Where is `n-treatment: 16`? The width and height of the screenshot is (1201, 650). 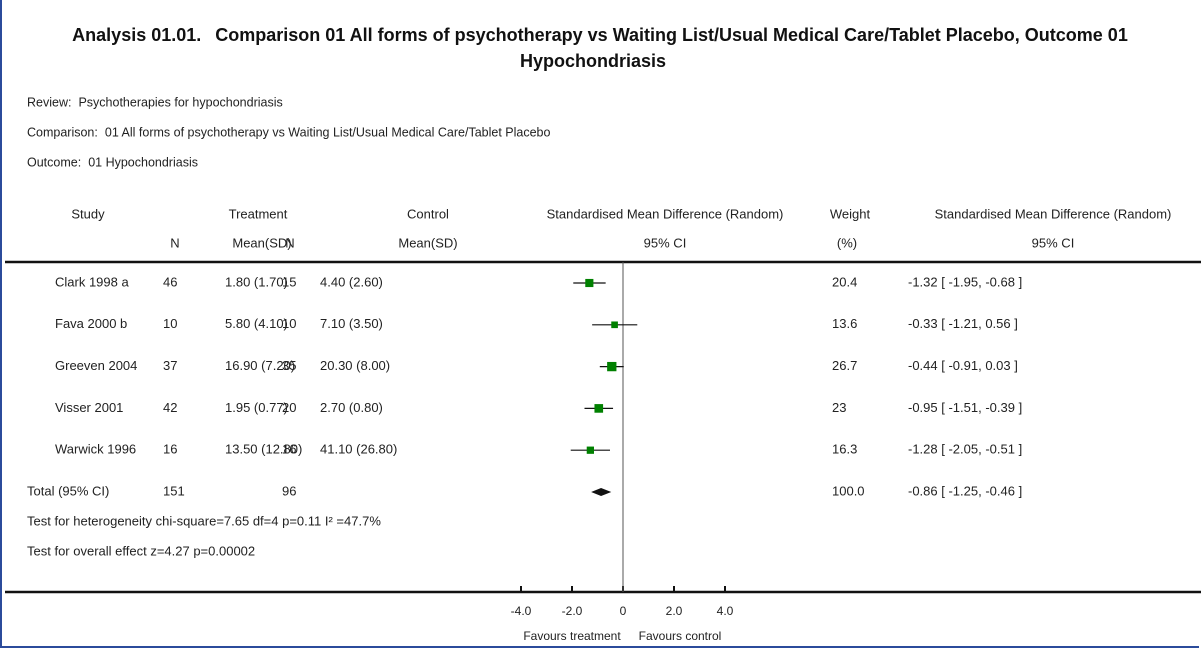
n-treatment: 16 is located at coordinates (170, 449).